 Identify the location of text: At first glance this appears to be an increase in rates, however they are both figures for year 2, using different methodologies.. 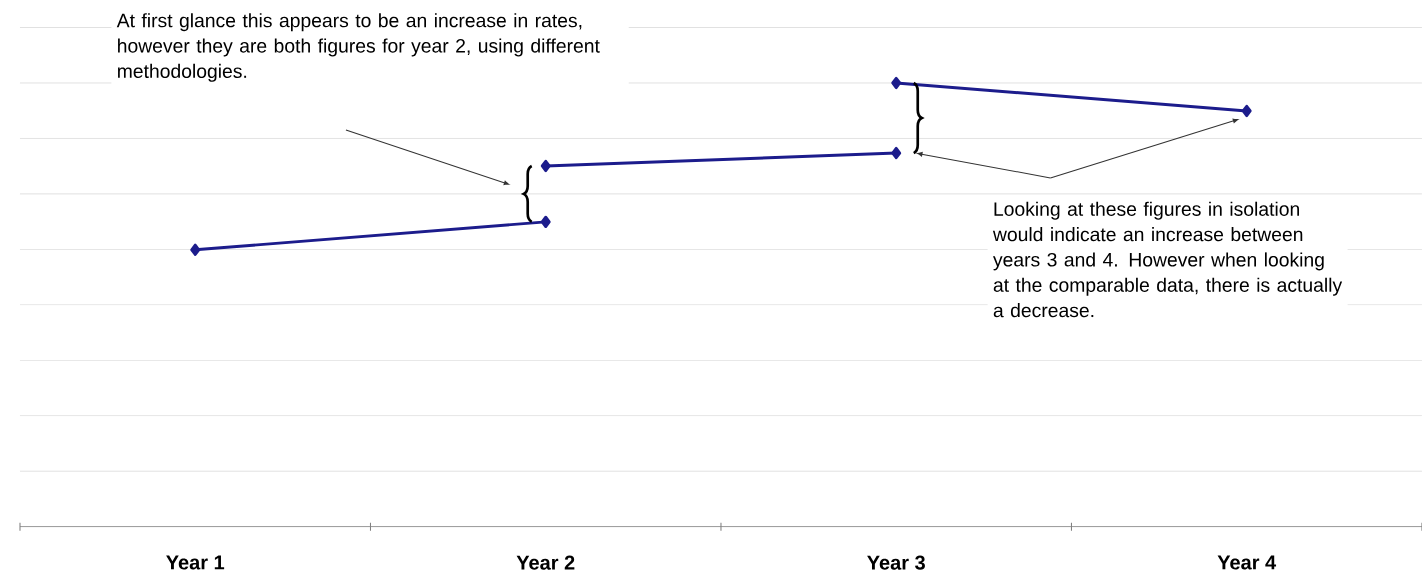
(358, 47).